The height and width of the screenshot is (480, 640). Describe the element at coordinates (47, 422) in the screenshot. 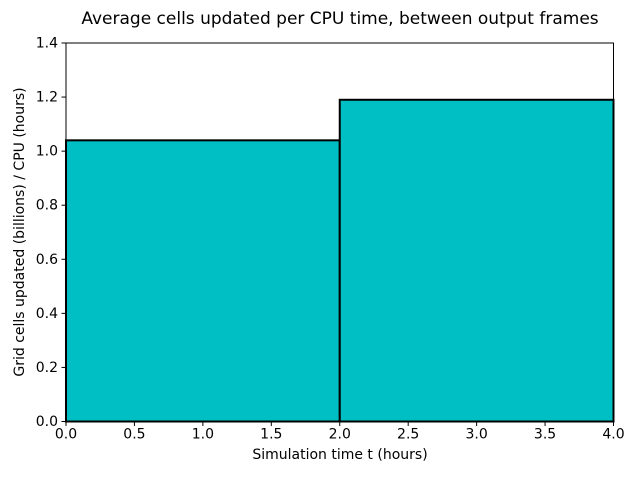

I see `y-tick-label-0: 0.0` at that location.